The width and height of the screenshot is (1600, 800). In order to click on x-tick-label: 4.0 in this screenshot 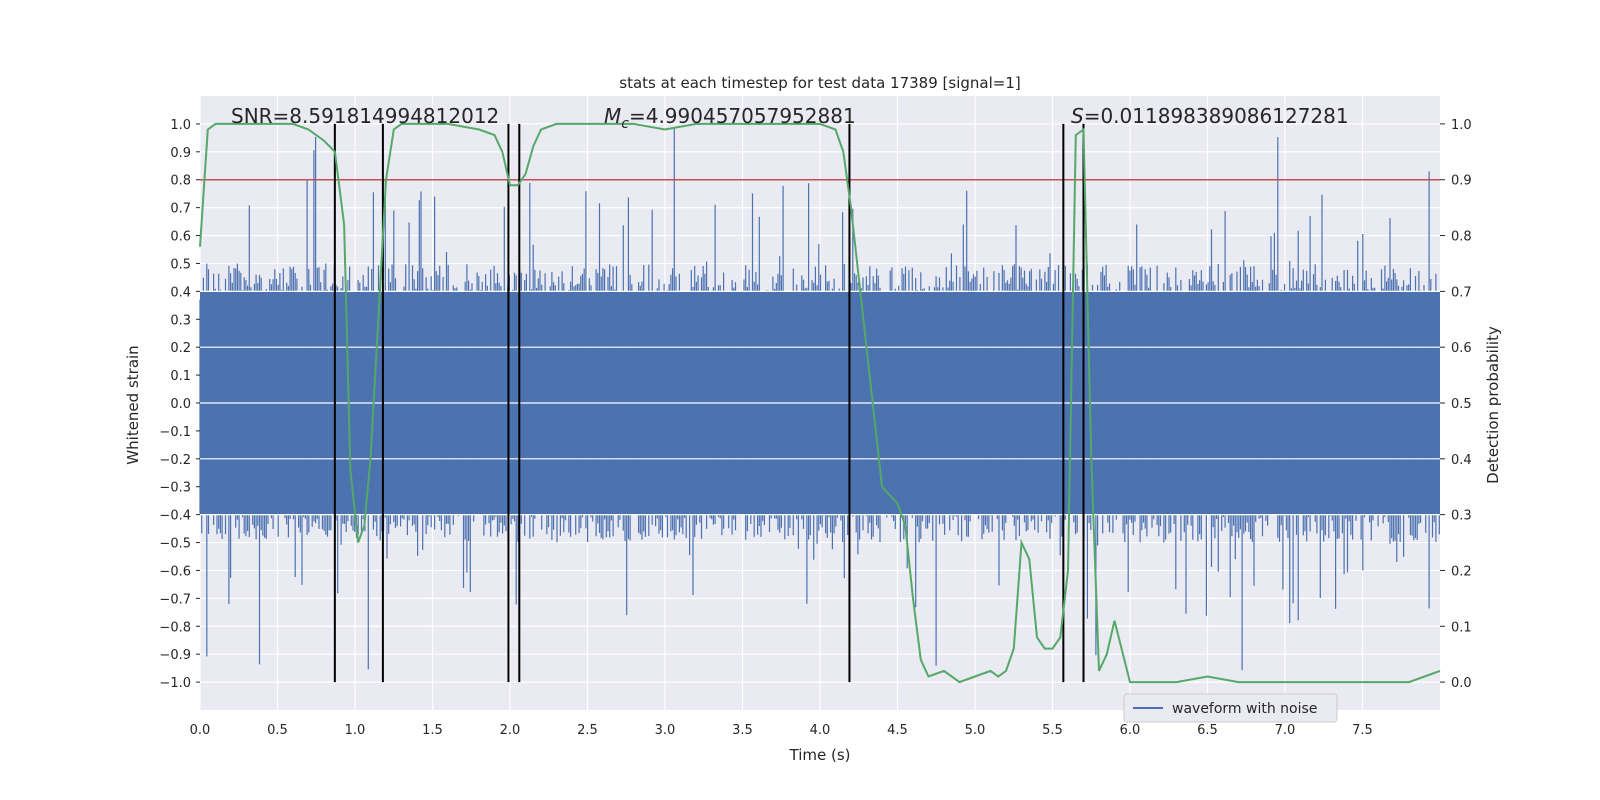, I will do `click(820, 730)`.